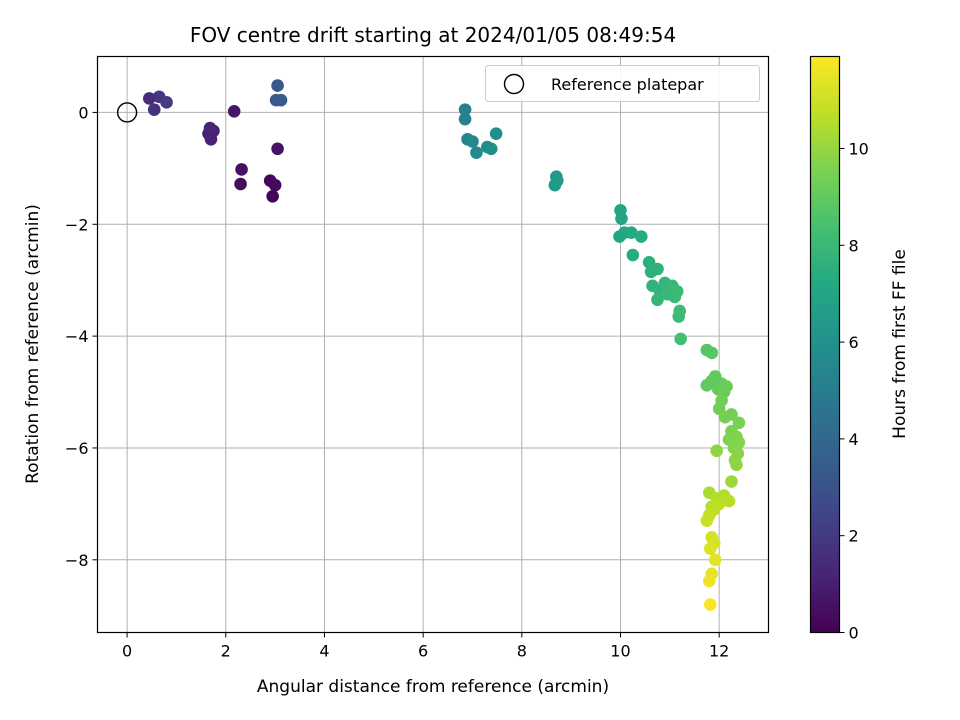 The image size is (960, 720). Describe the element at coordinates (127, 651) in the screenshot. I see `x-tick-label: 0` at that location.